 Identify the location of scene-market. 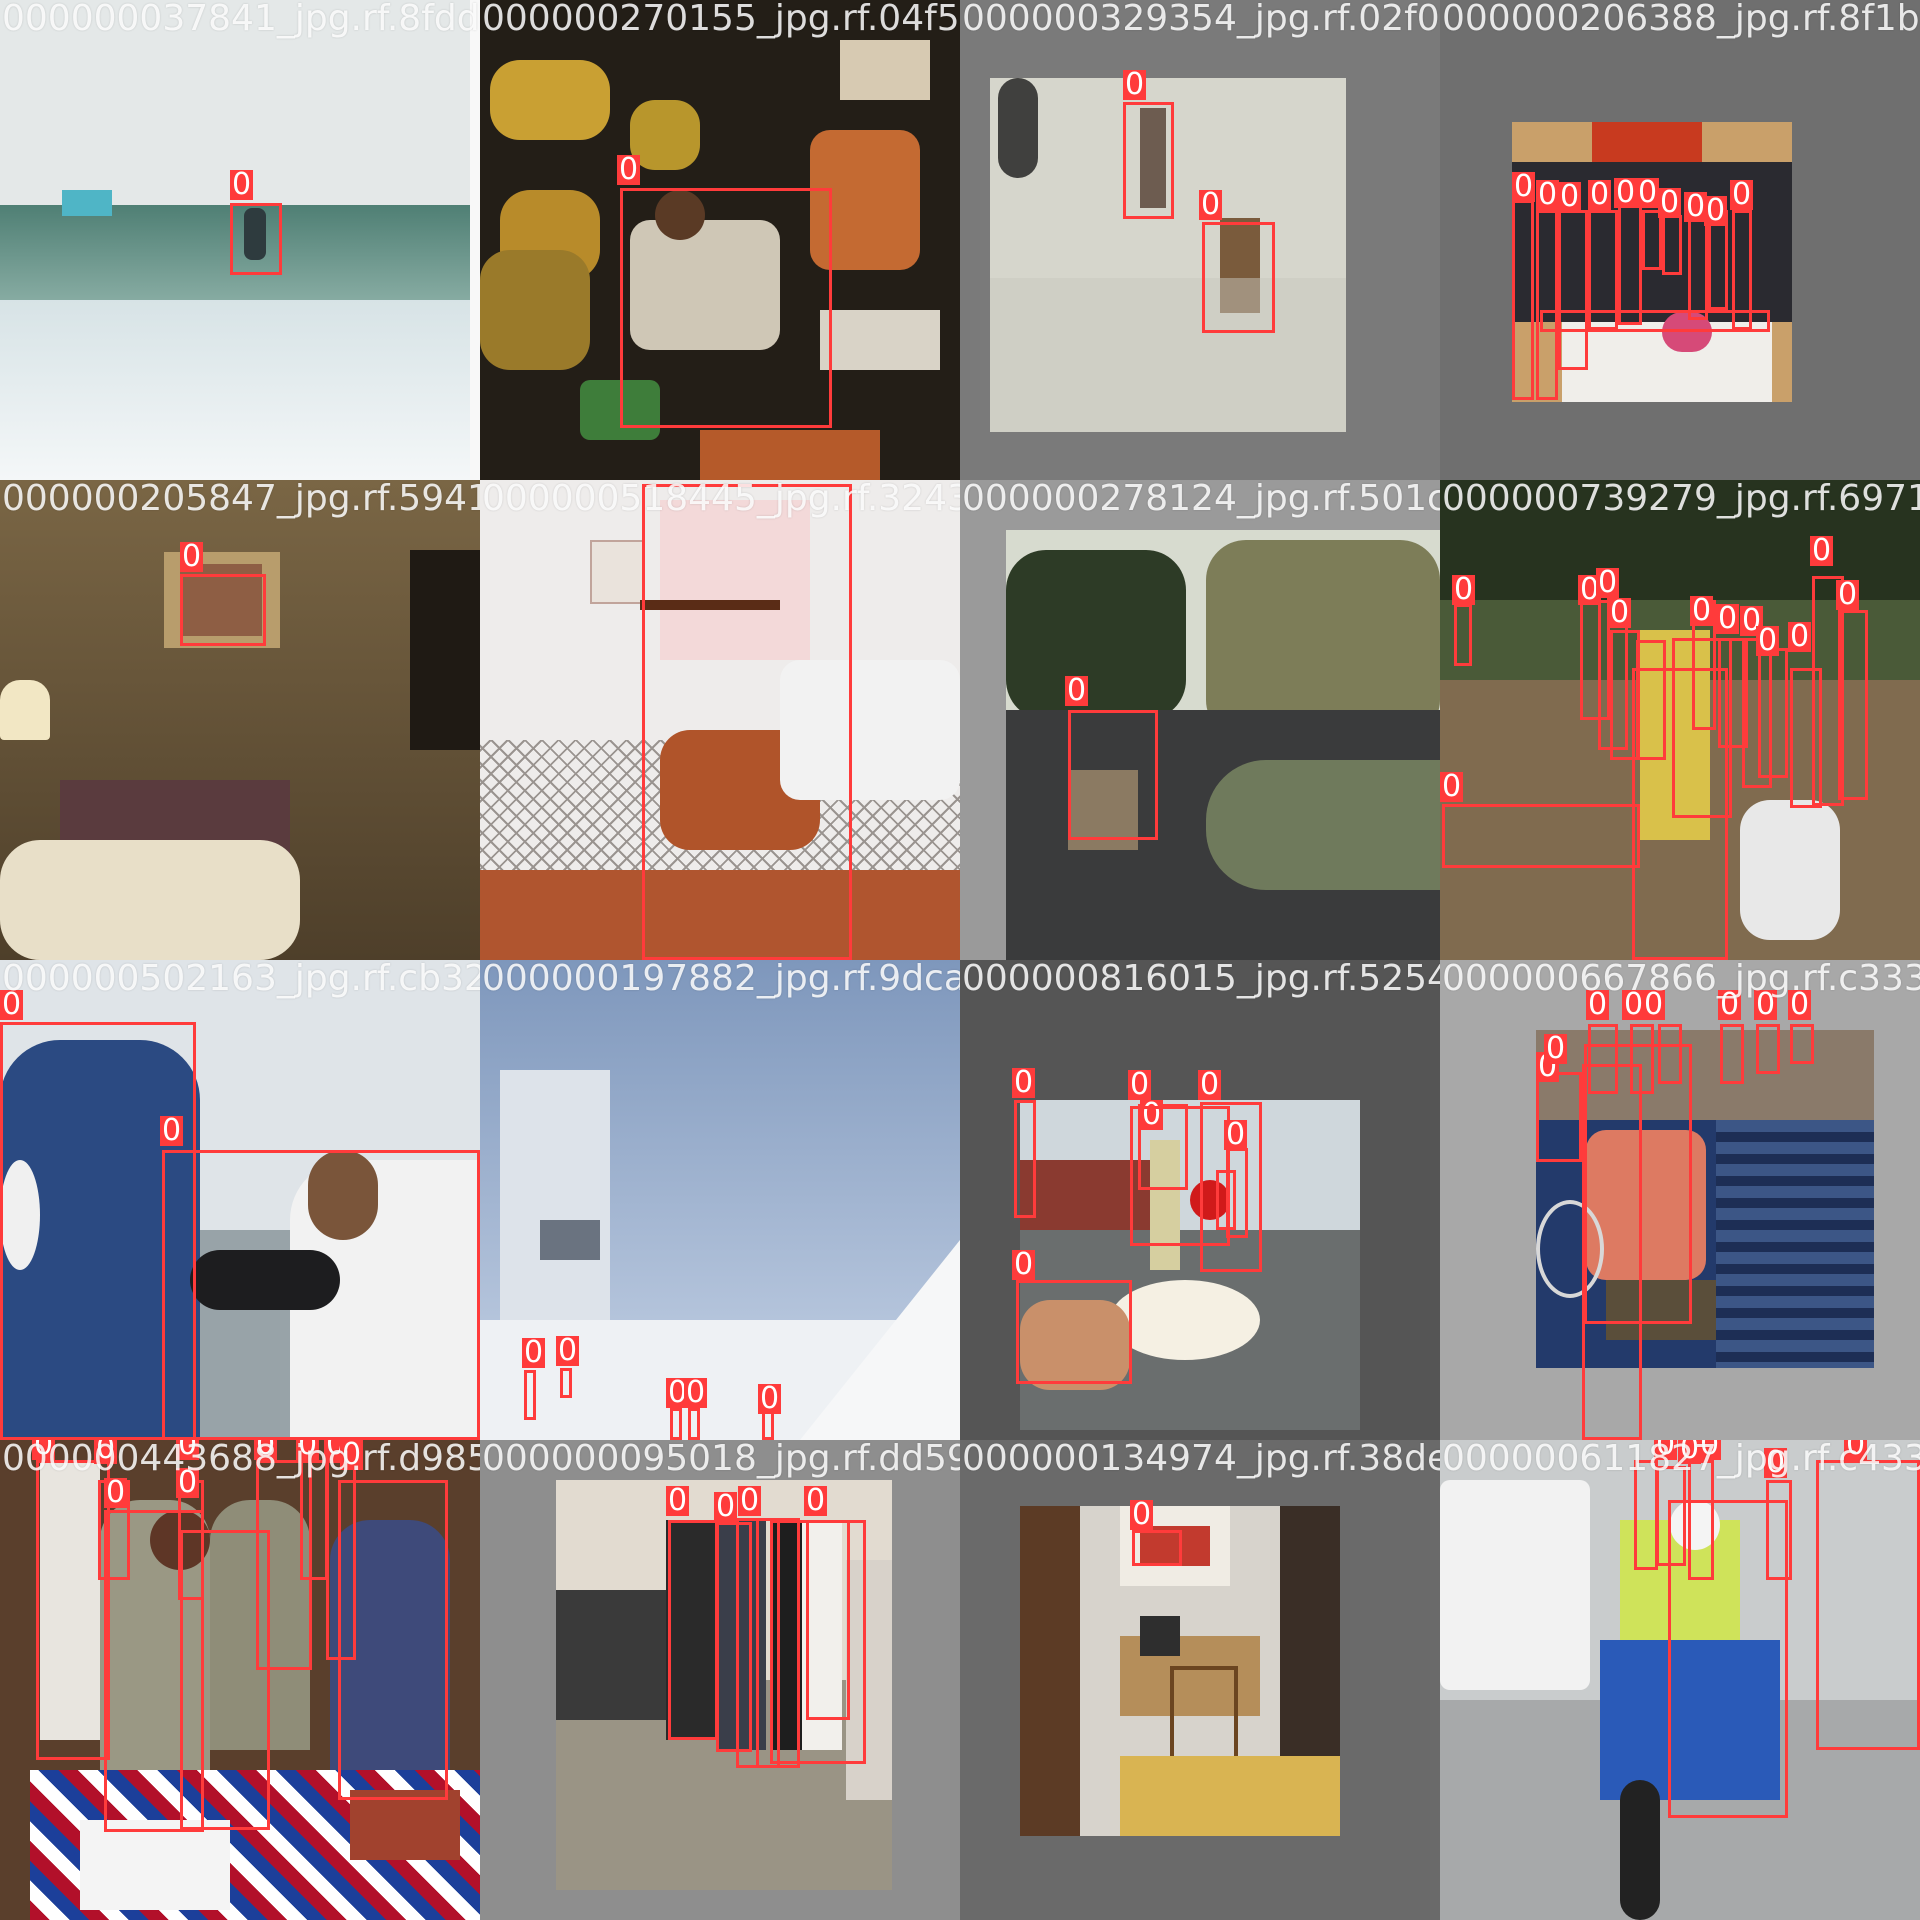
(720, 240).